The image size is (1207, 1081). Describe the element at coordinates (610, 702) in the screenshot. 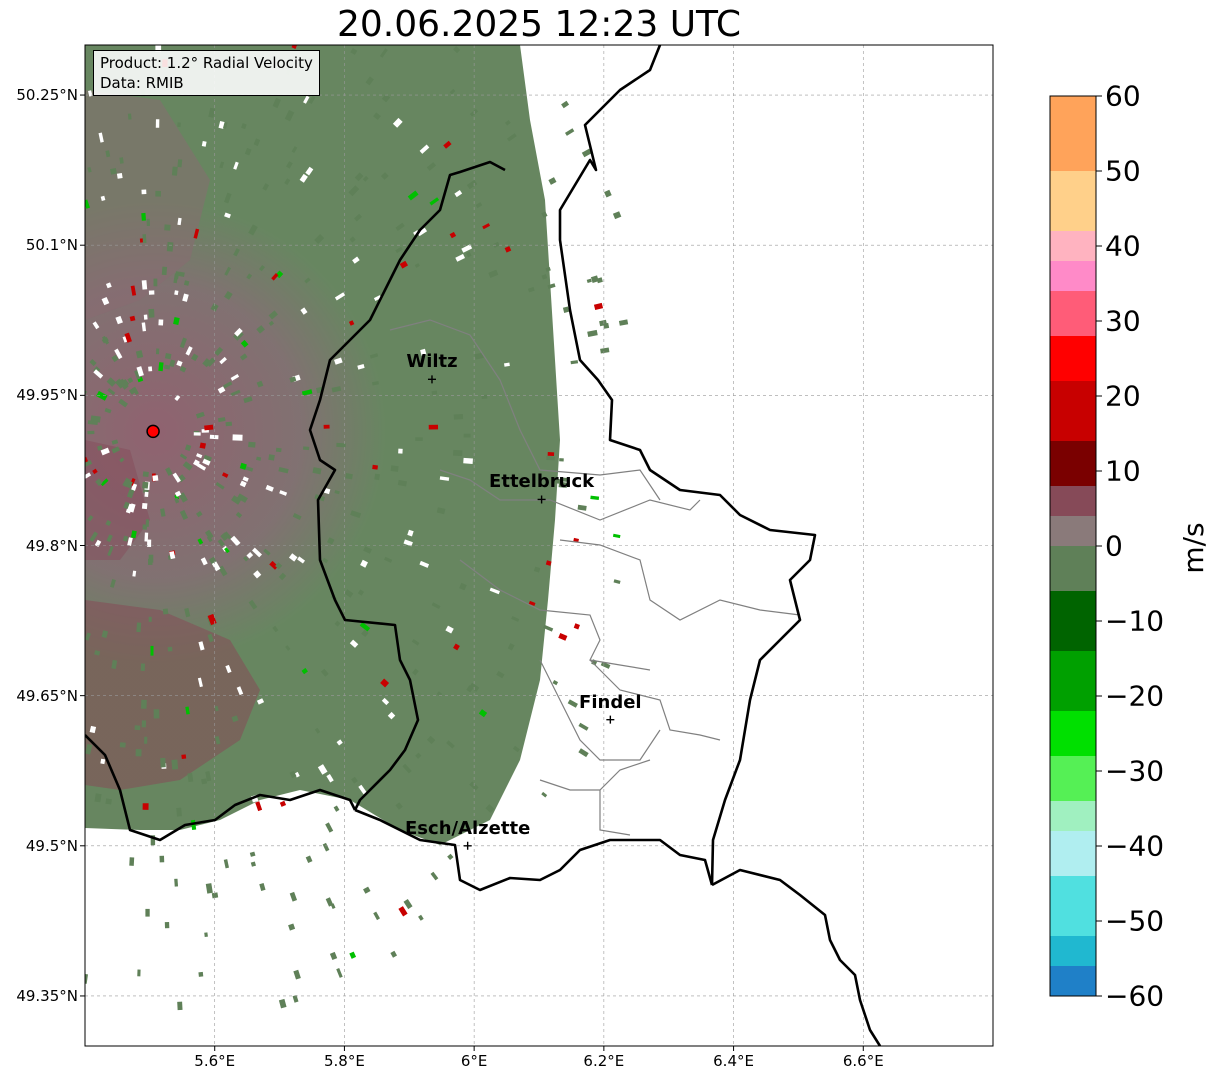

I see `city-label: Findel` at that location.